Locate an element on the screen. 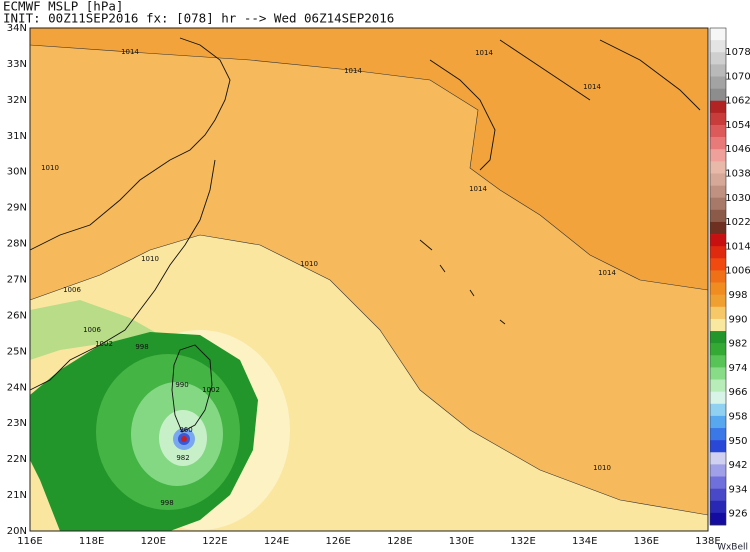  contour-label: 990 is located at coordinates (181, 385).